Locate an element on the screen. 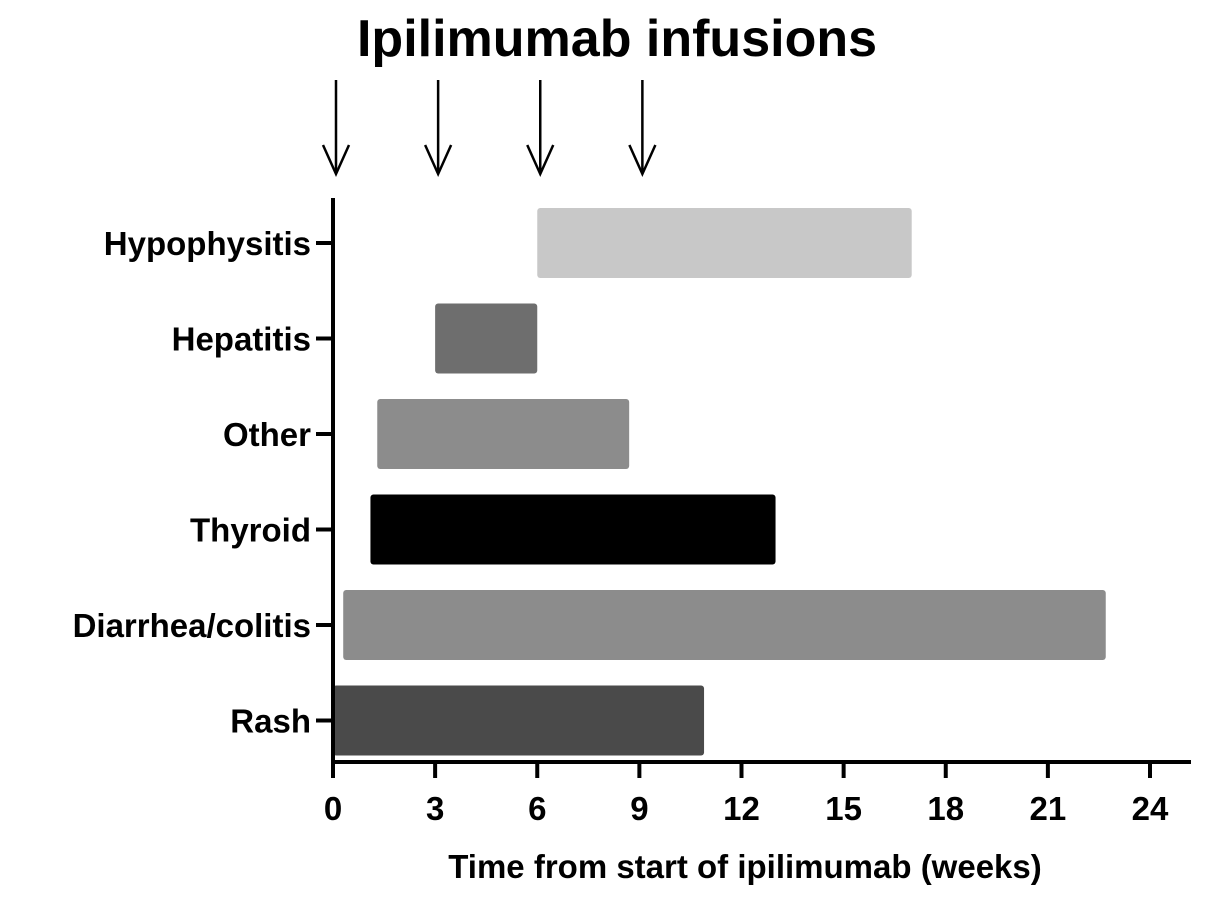  x-tick-label-9: 9 is located at coordinates (639, 808).